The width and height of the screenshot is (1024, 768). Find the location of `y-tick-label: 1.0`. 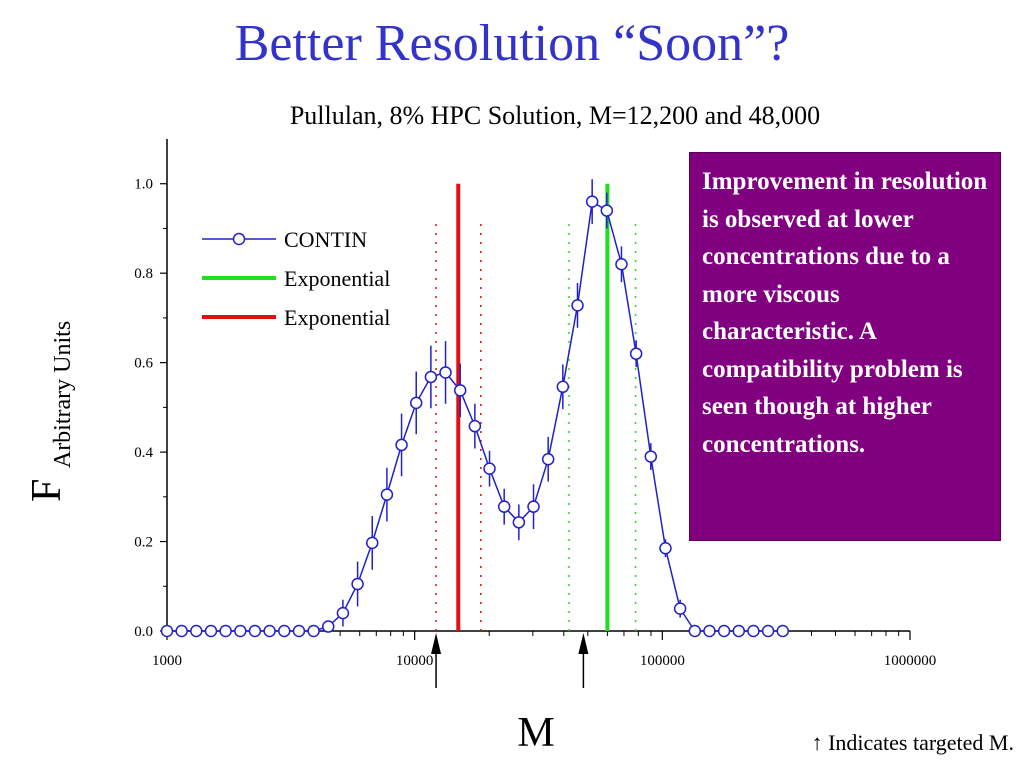

y-tick-label: 1.0 is located at coordinates (143, 185).